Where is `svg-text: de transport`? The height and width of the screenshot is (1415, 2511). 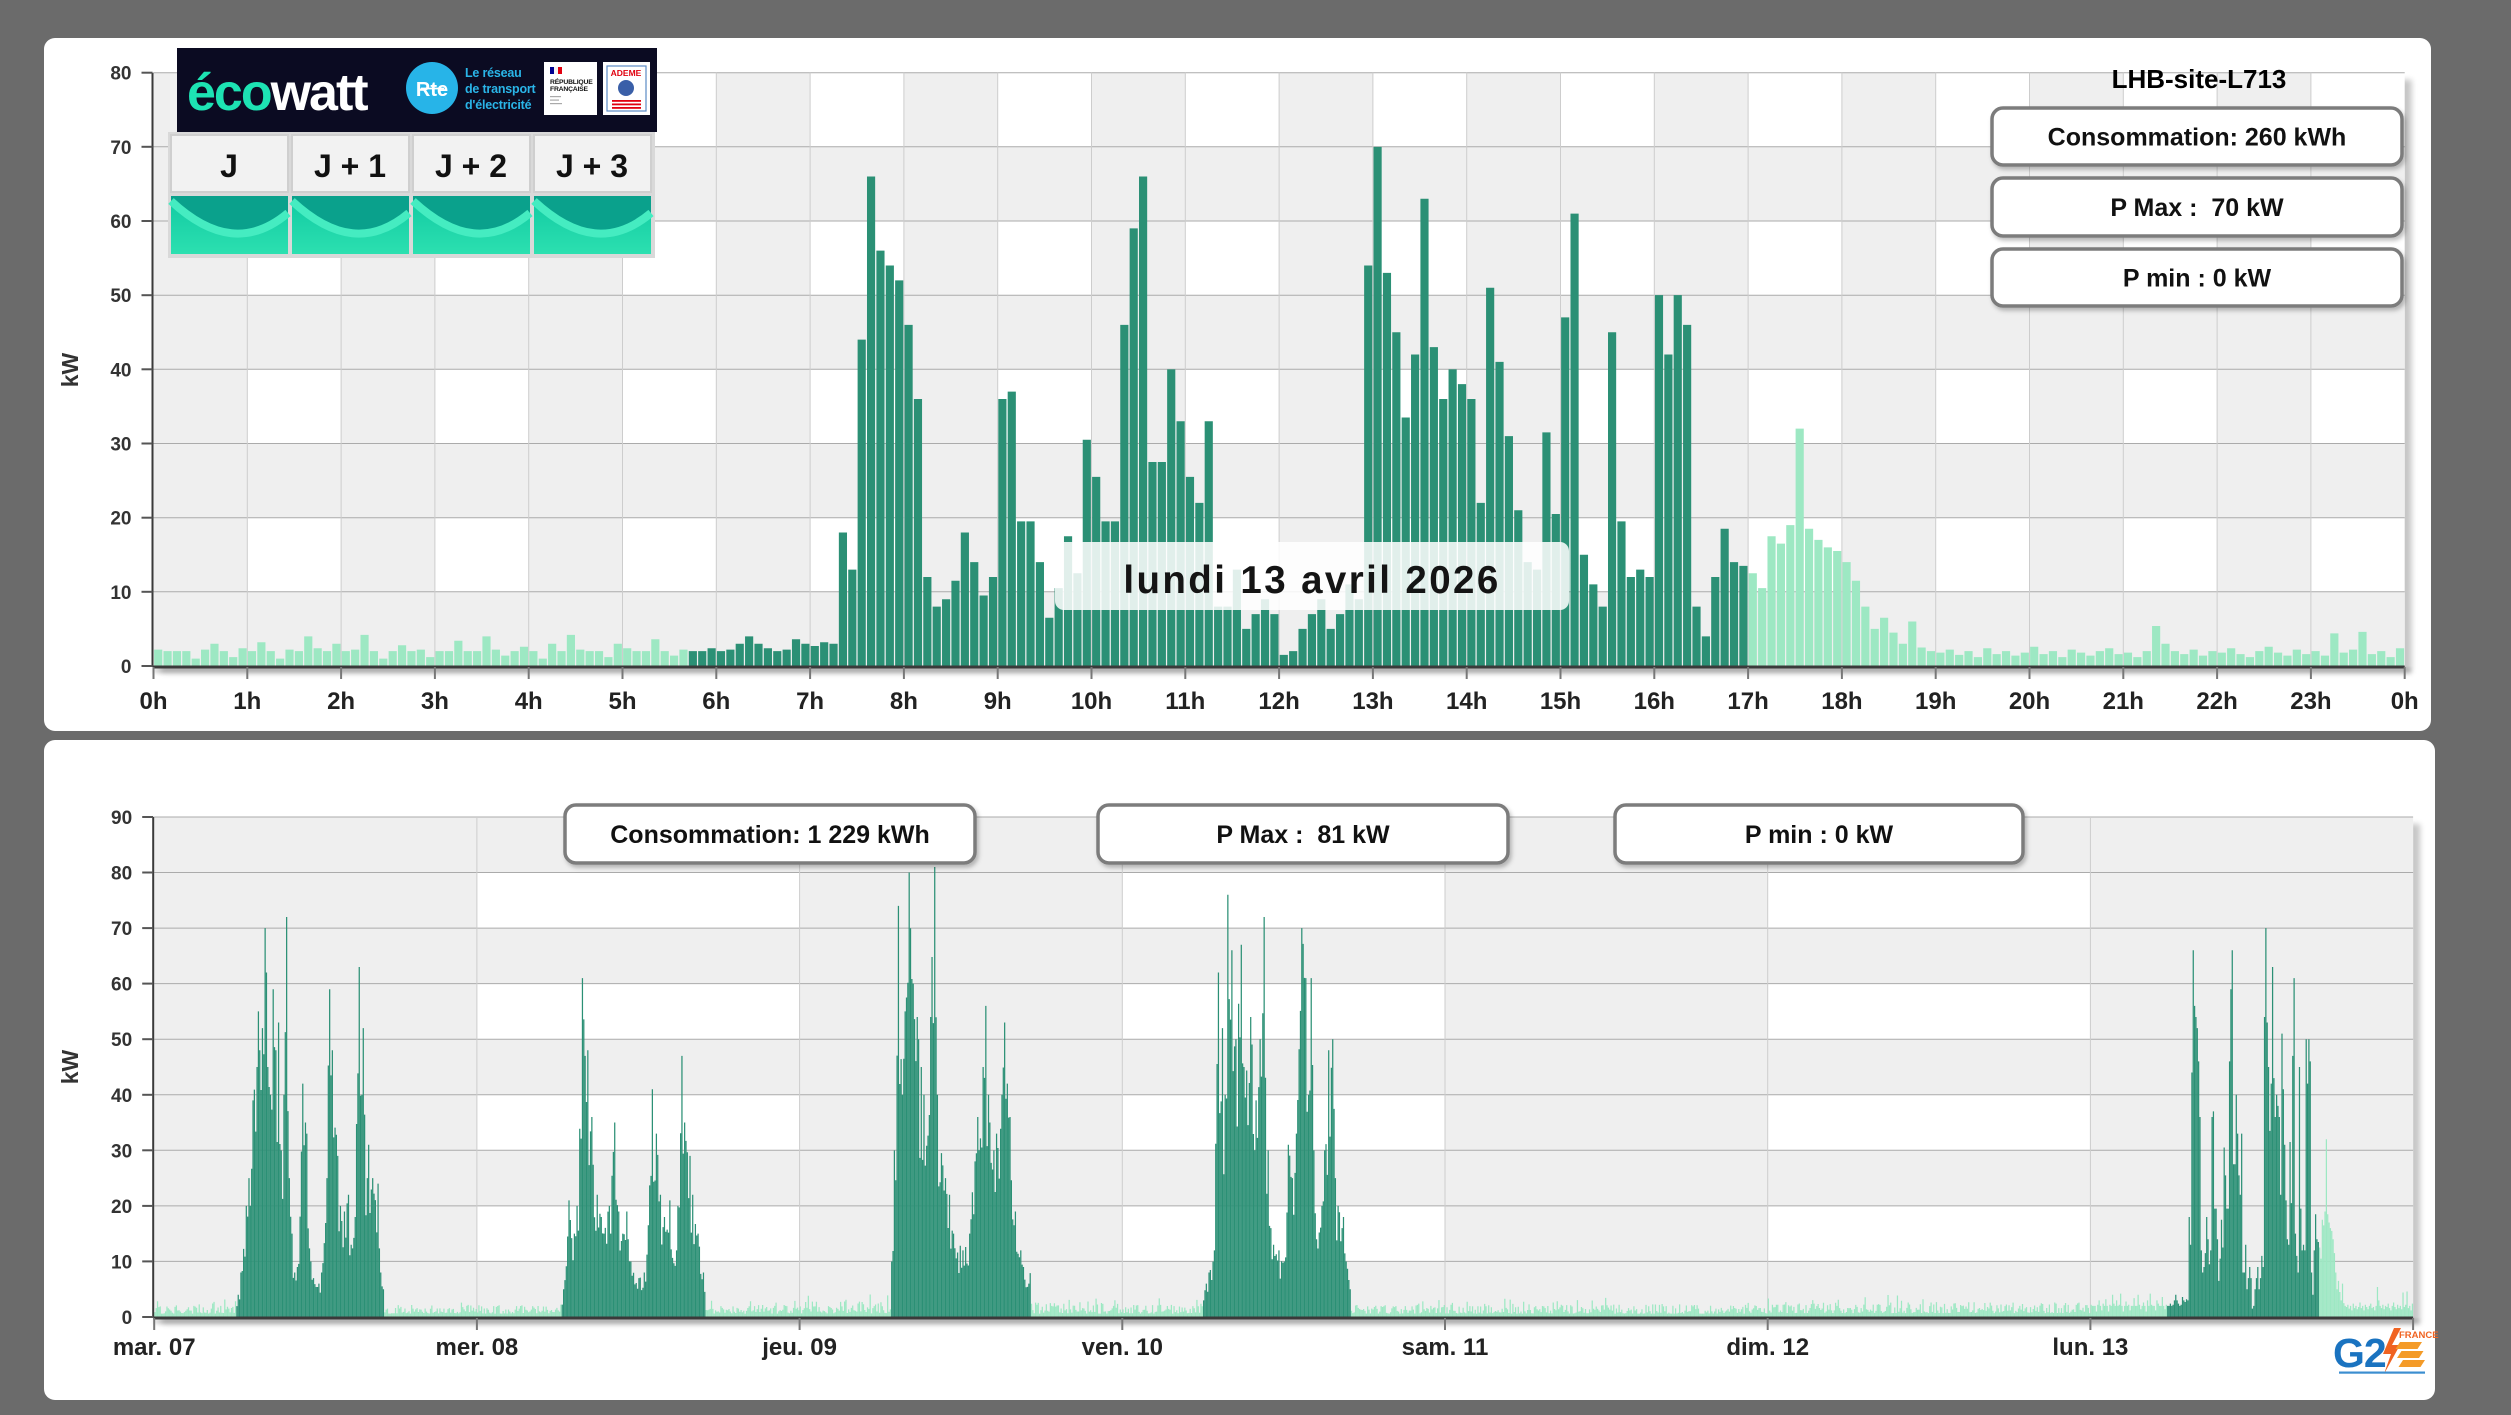
svg-text: de transport is located at coordinates (501, 89).